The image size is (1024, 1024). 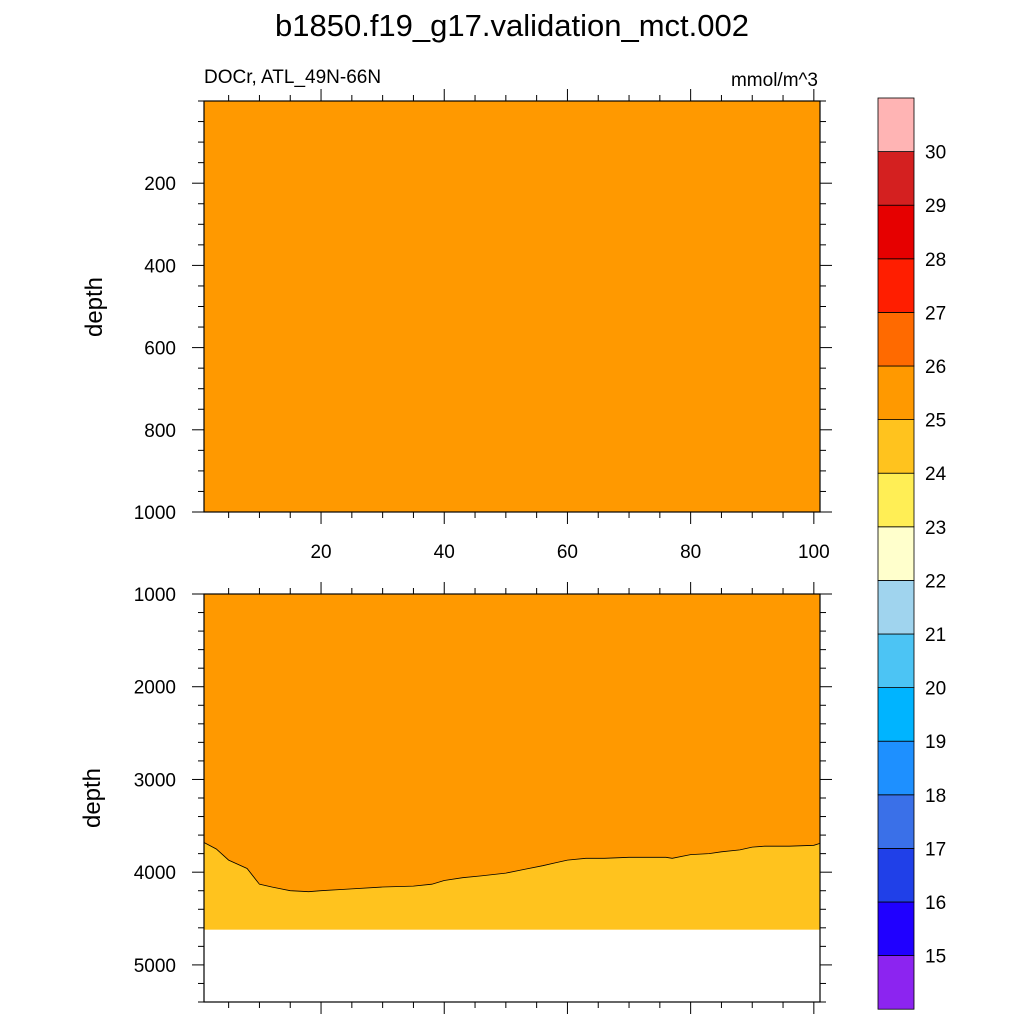 What do you see at coordinates (567, 552) in the screenshot?
I see `top-x-tick-label: 60` at bounding box center [567, 552].